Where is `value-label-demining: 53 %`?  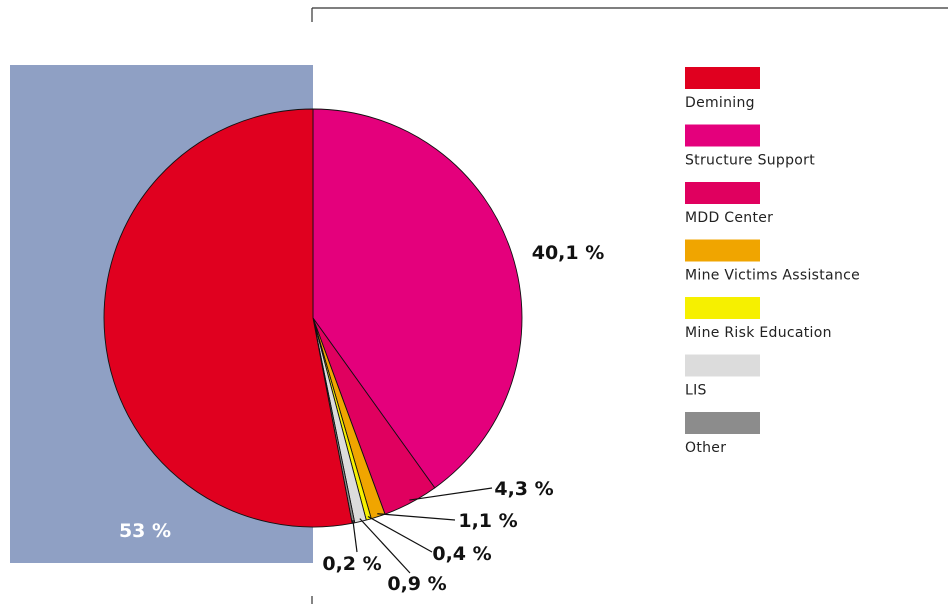 value-label-demining: 53 % is located at coordinates (145, 531).